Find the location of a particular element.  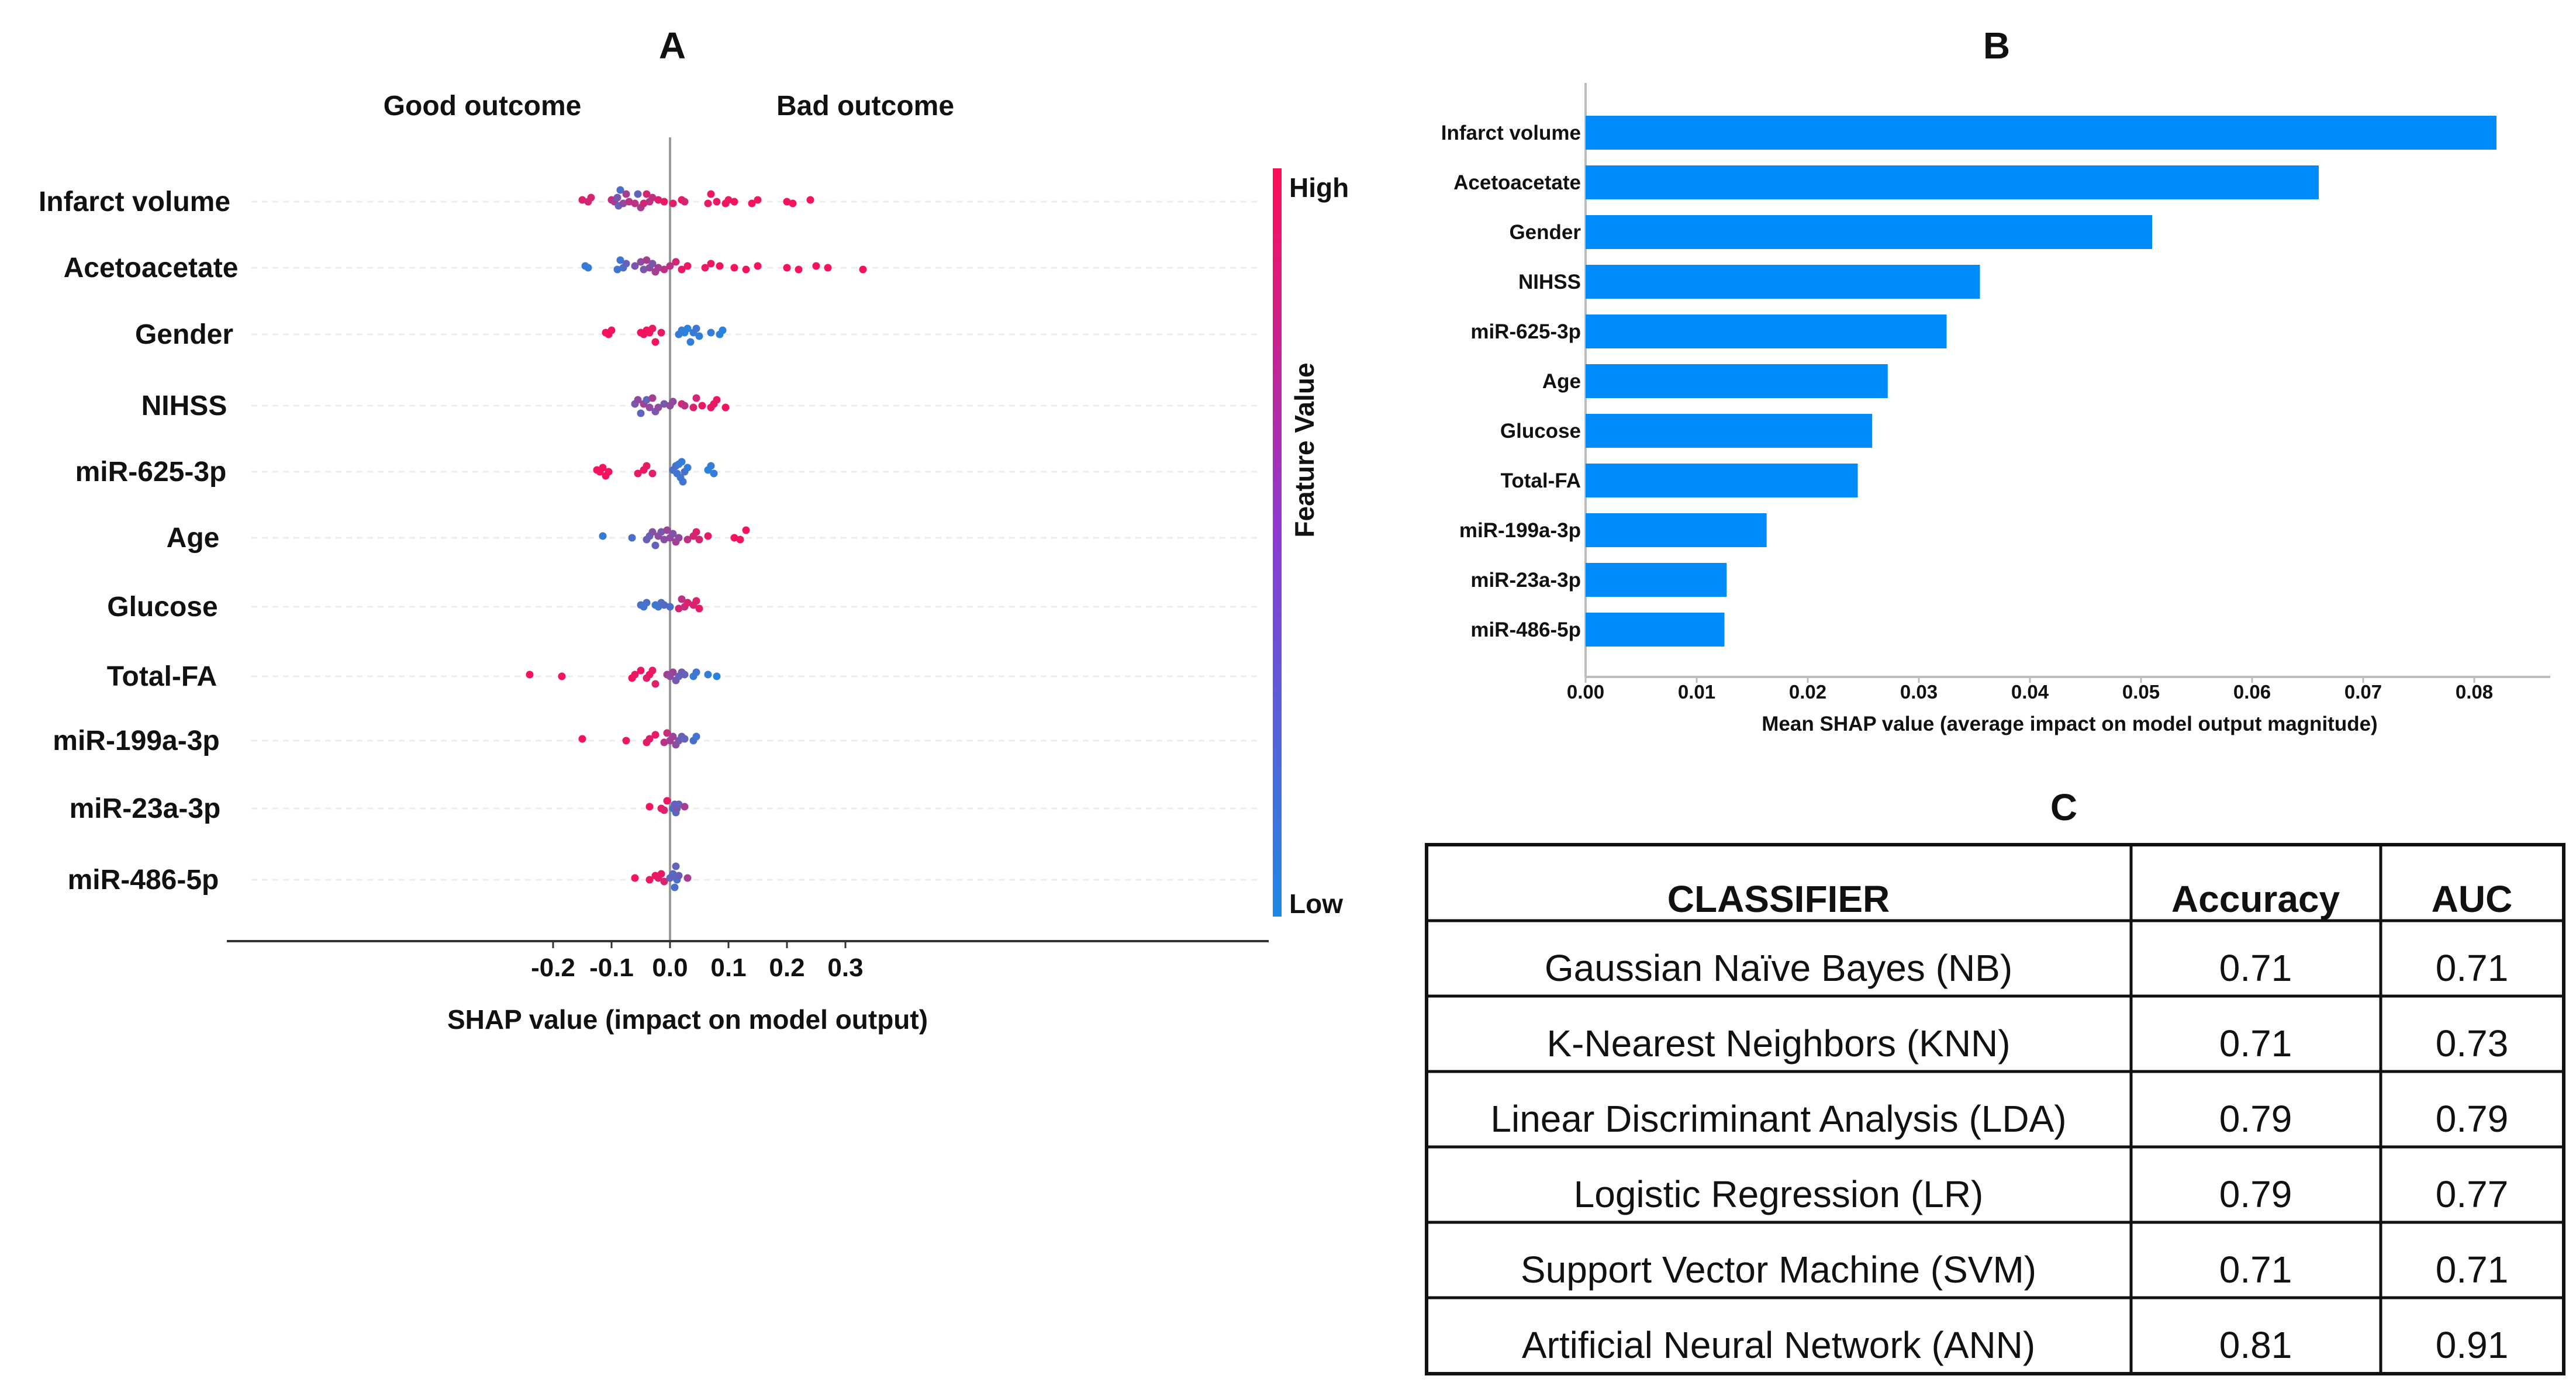

auc-cell: 0.79 is located at coordinates (2472, 1119).